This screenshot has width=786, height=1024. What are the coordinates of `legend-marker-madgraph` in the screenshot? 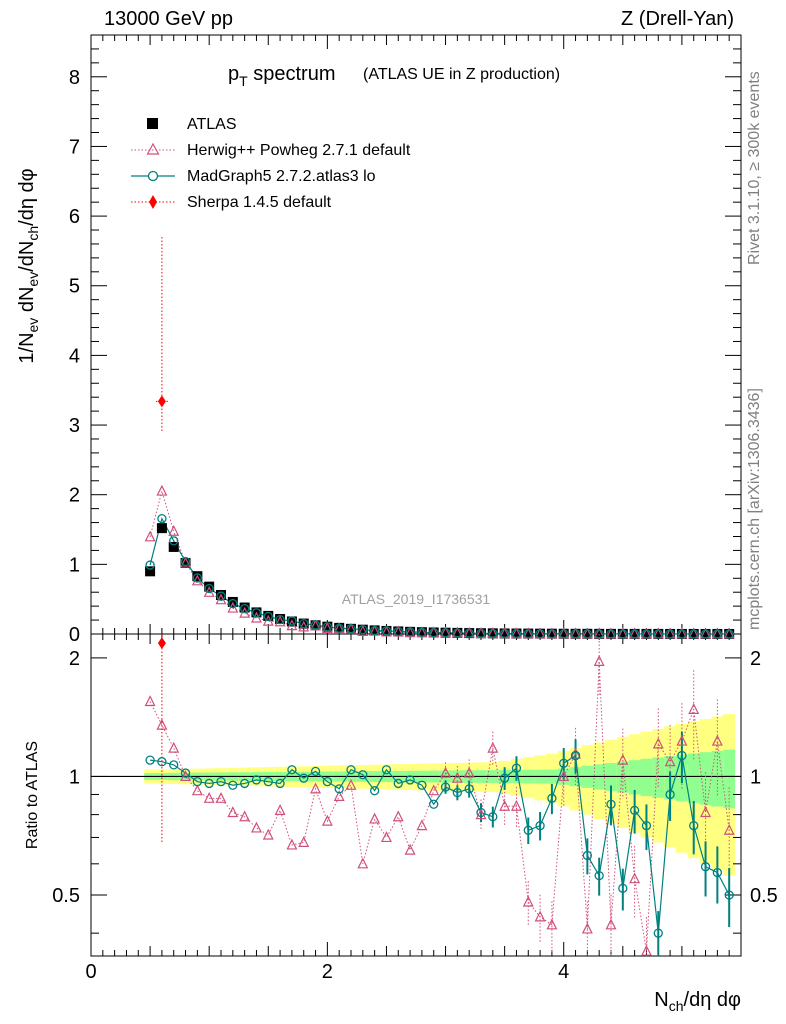 It's located at (153, 176).